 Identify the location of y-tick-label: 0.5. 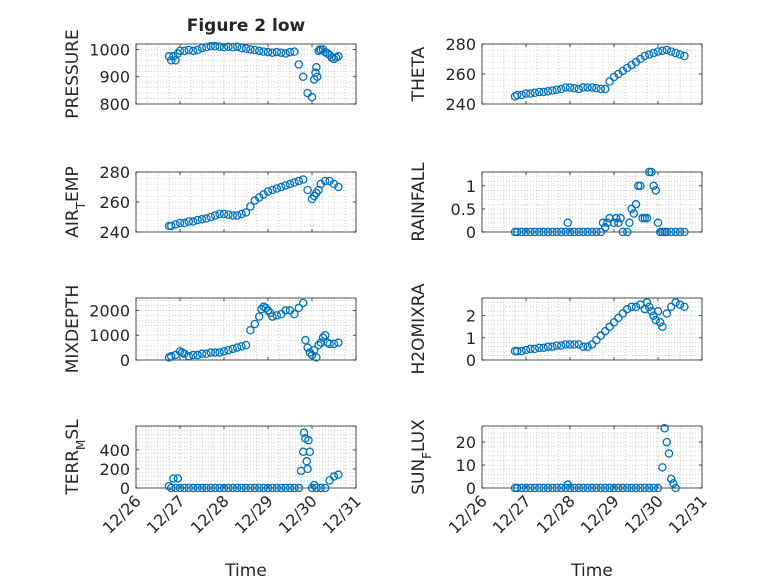
(463, 209).